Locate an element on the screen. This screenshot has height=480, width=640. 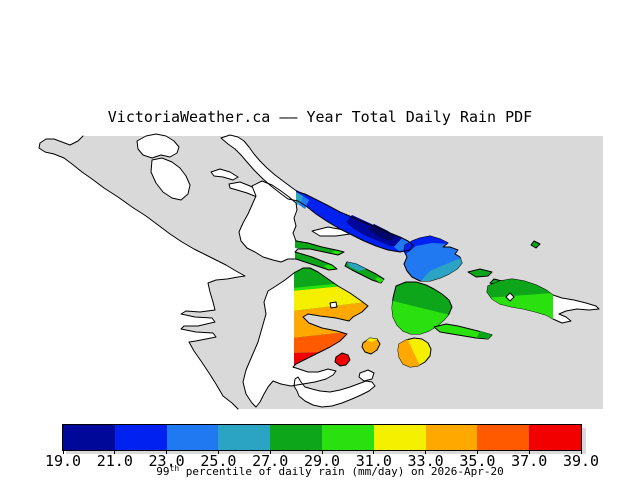
coastline-galiano is located at coordinates (317, 193).